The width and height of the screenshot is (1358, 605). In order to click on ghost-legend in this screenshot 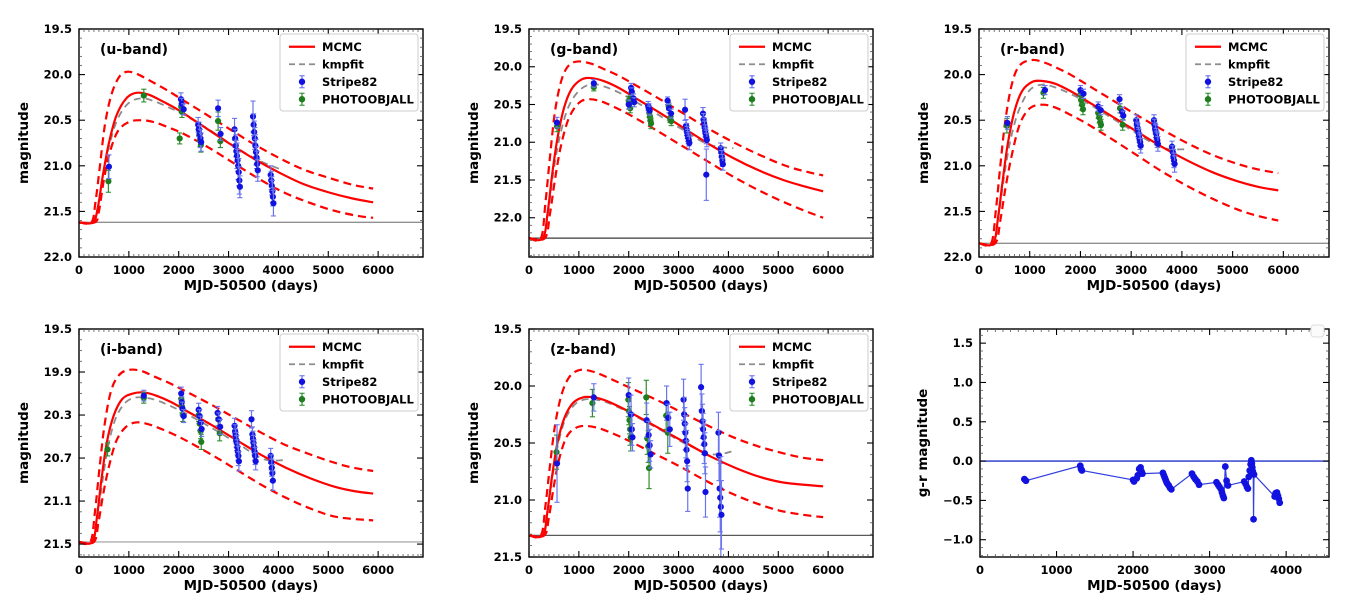, I will do `click(1317, 331)`.